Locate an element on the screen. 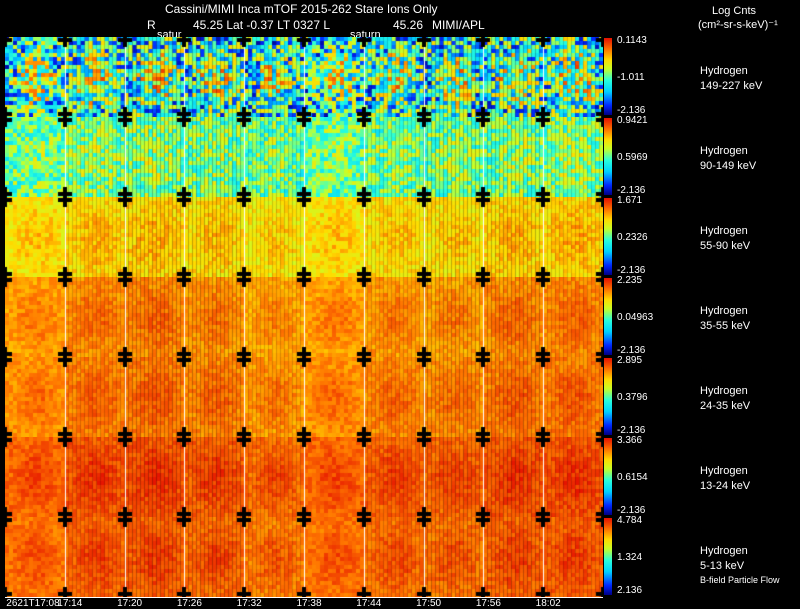  colorbar-max-label-4: 2.895 is located at coordinates (630, 360).